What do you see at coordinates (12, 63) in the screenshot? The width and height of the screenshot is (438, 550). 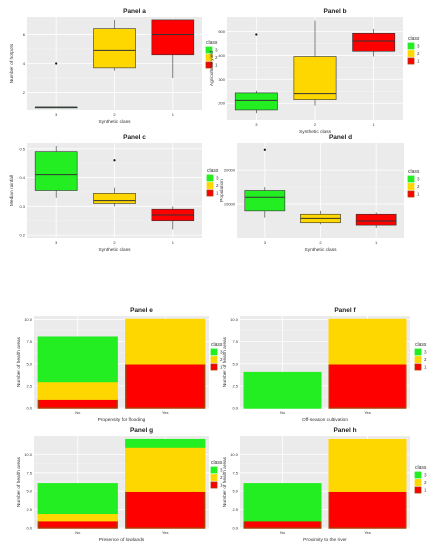 I see `y-axis-label: Number of hotpots` at bounding box center [12, 63].